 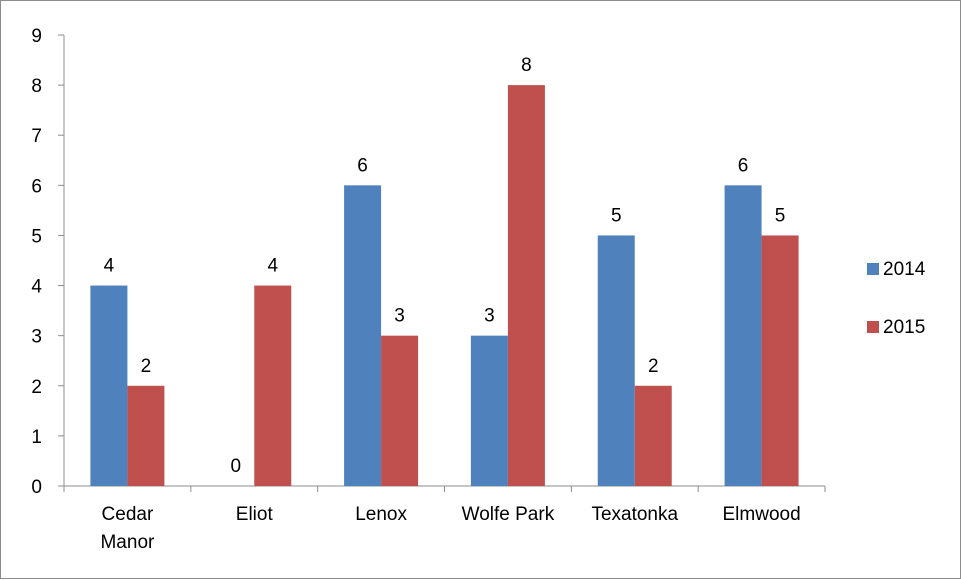 I want to click on y-tick-label: 0, so click(x=36, y=487).